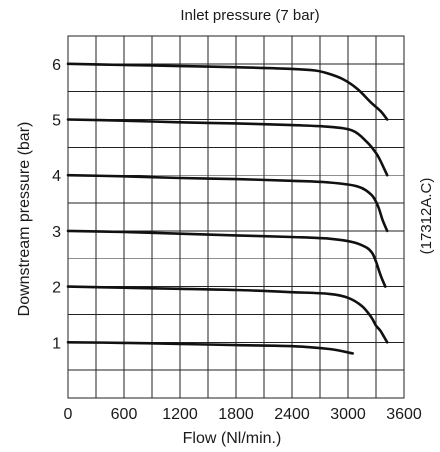  What do you see at coordinates (249, 15) in the screenshot?
I see `chart-title: Inlet pressure (7 bar)` at bounding box center [249, 15].